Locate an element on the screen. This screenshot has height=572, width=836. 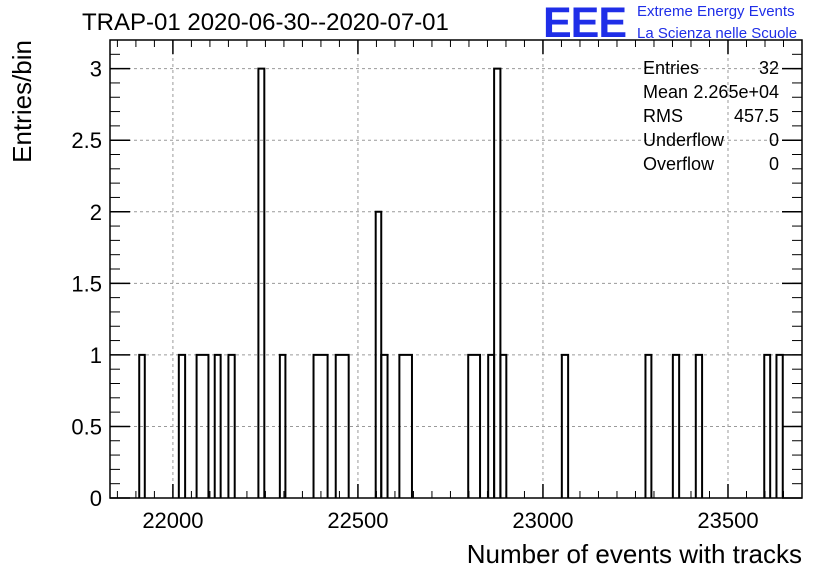
stats-underflow-value: 0 is located at coordinates (773, 140).